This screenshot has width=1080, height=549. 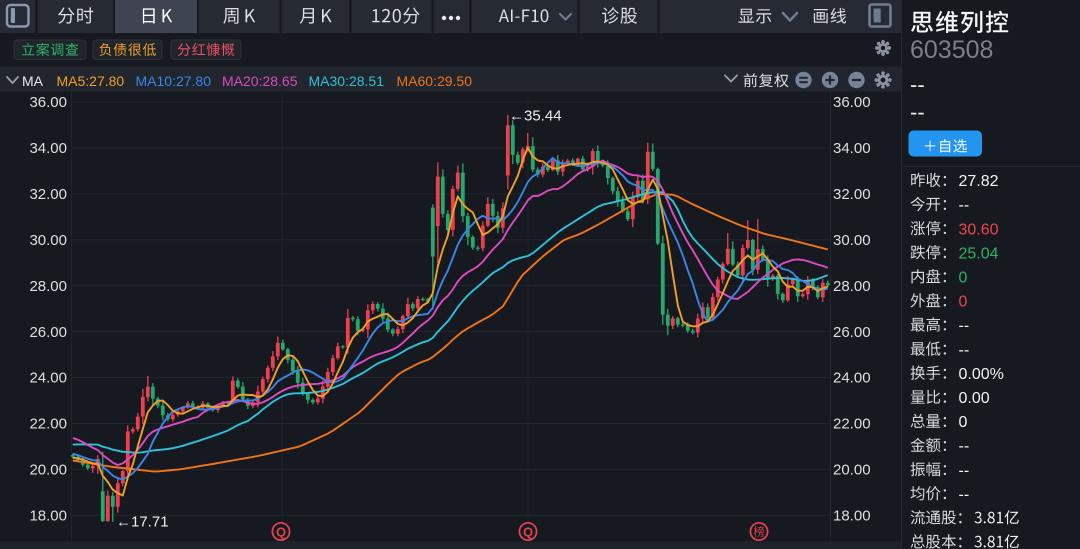 What do you see at coordinates (260, 81) in the screenshot?
I see `svg-text: MA20:28.65` at bounding box center [260, 81].